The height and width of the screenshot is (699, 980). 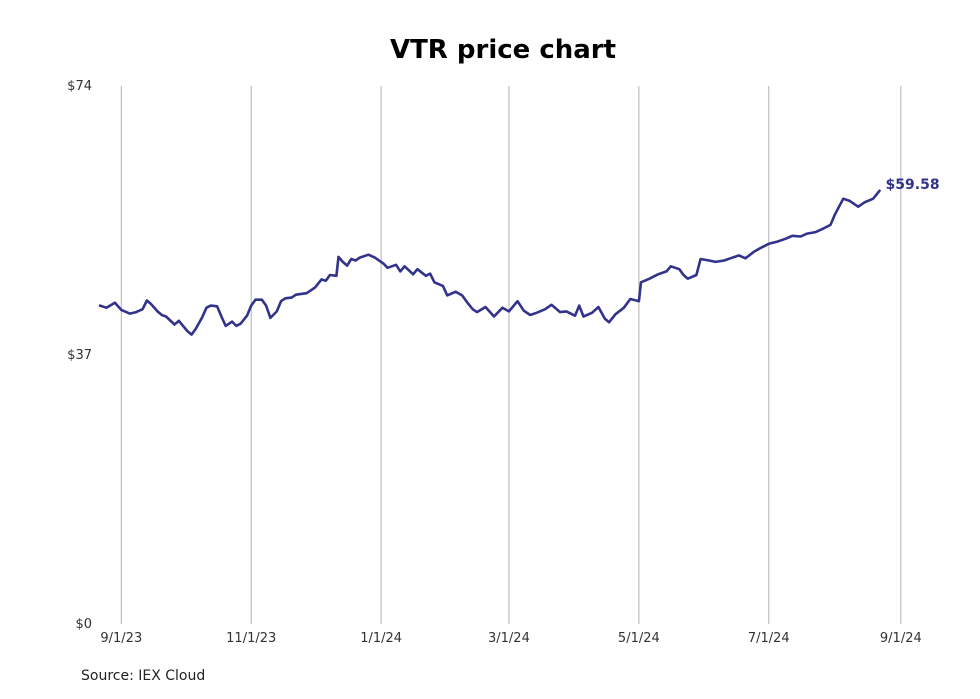 What do you see at coordinates (251, 638) in the screenshot?
I see `x-tick-label: 11/1/23` at bounding box center [251, 638].